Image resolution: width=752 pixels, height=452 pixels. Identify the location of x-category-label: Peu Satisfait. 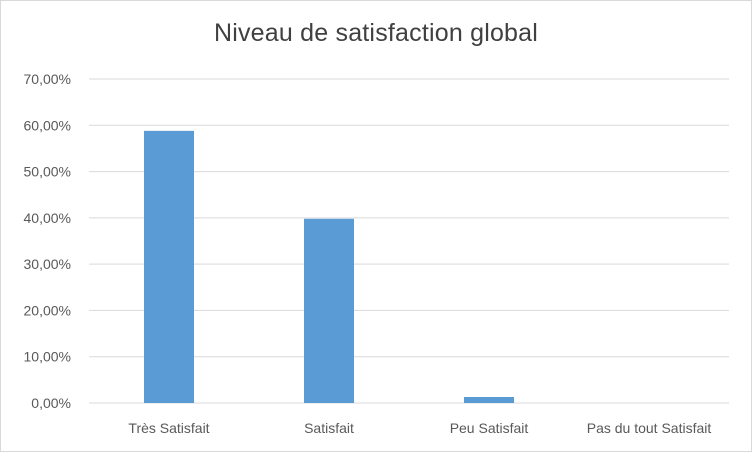
(489, 428).